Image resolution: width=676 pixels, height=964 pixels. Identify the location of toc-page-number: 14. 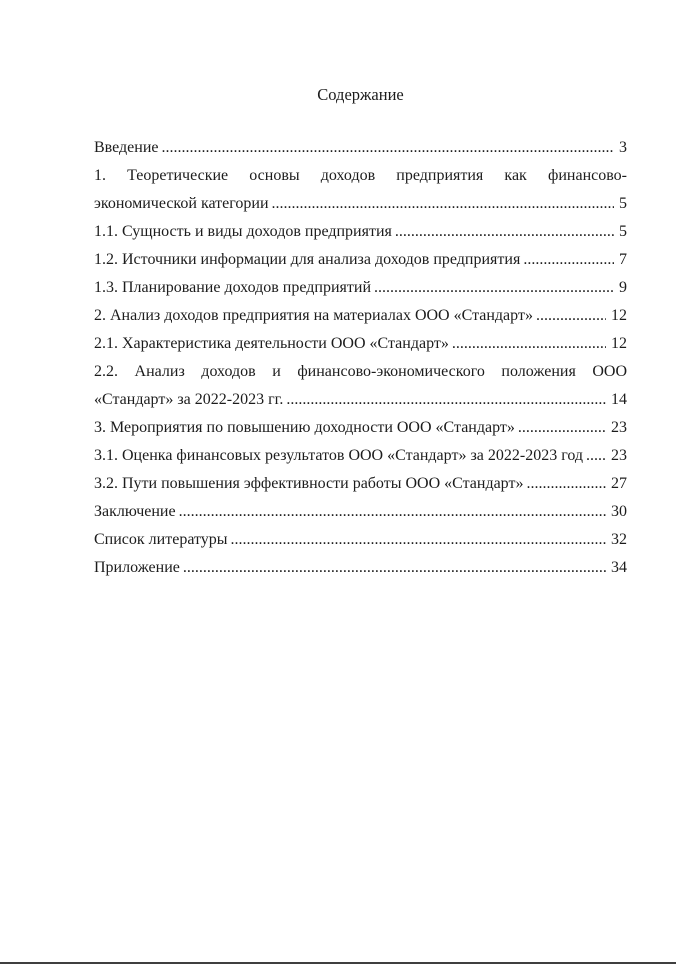
(619, 399).